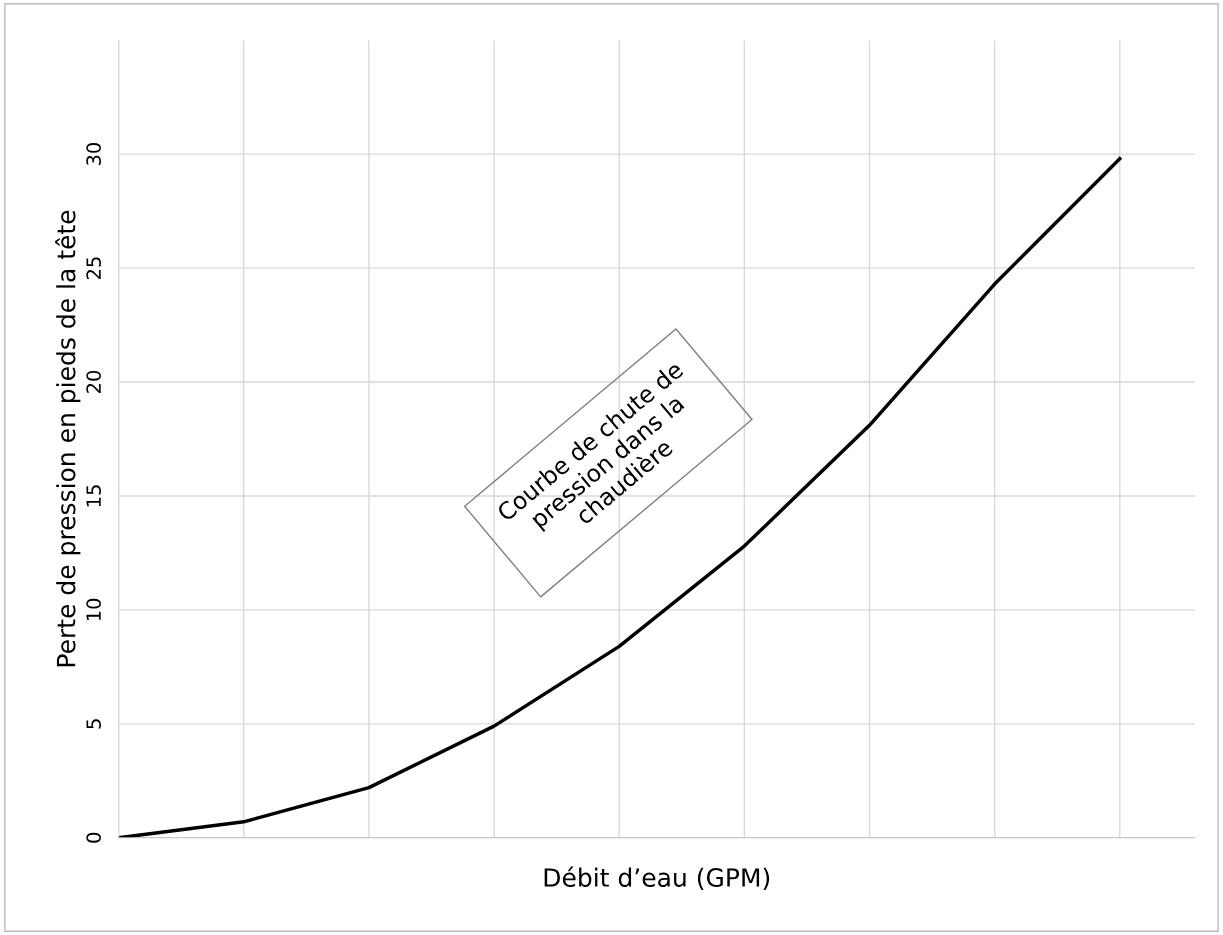 This screenshot has width=1223, height=935. What do you see at coordinates (657, 878) in the screenshot?
I see `x-axis-title: Débit d’eau (GPM)` at bounding box center [657, 878].